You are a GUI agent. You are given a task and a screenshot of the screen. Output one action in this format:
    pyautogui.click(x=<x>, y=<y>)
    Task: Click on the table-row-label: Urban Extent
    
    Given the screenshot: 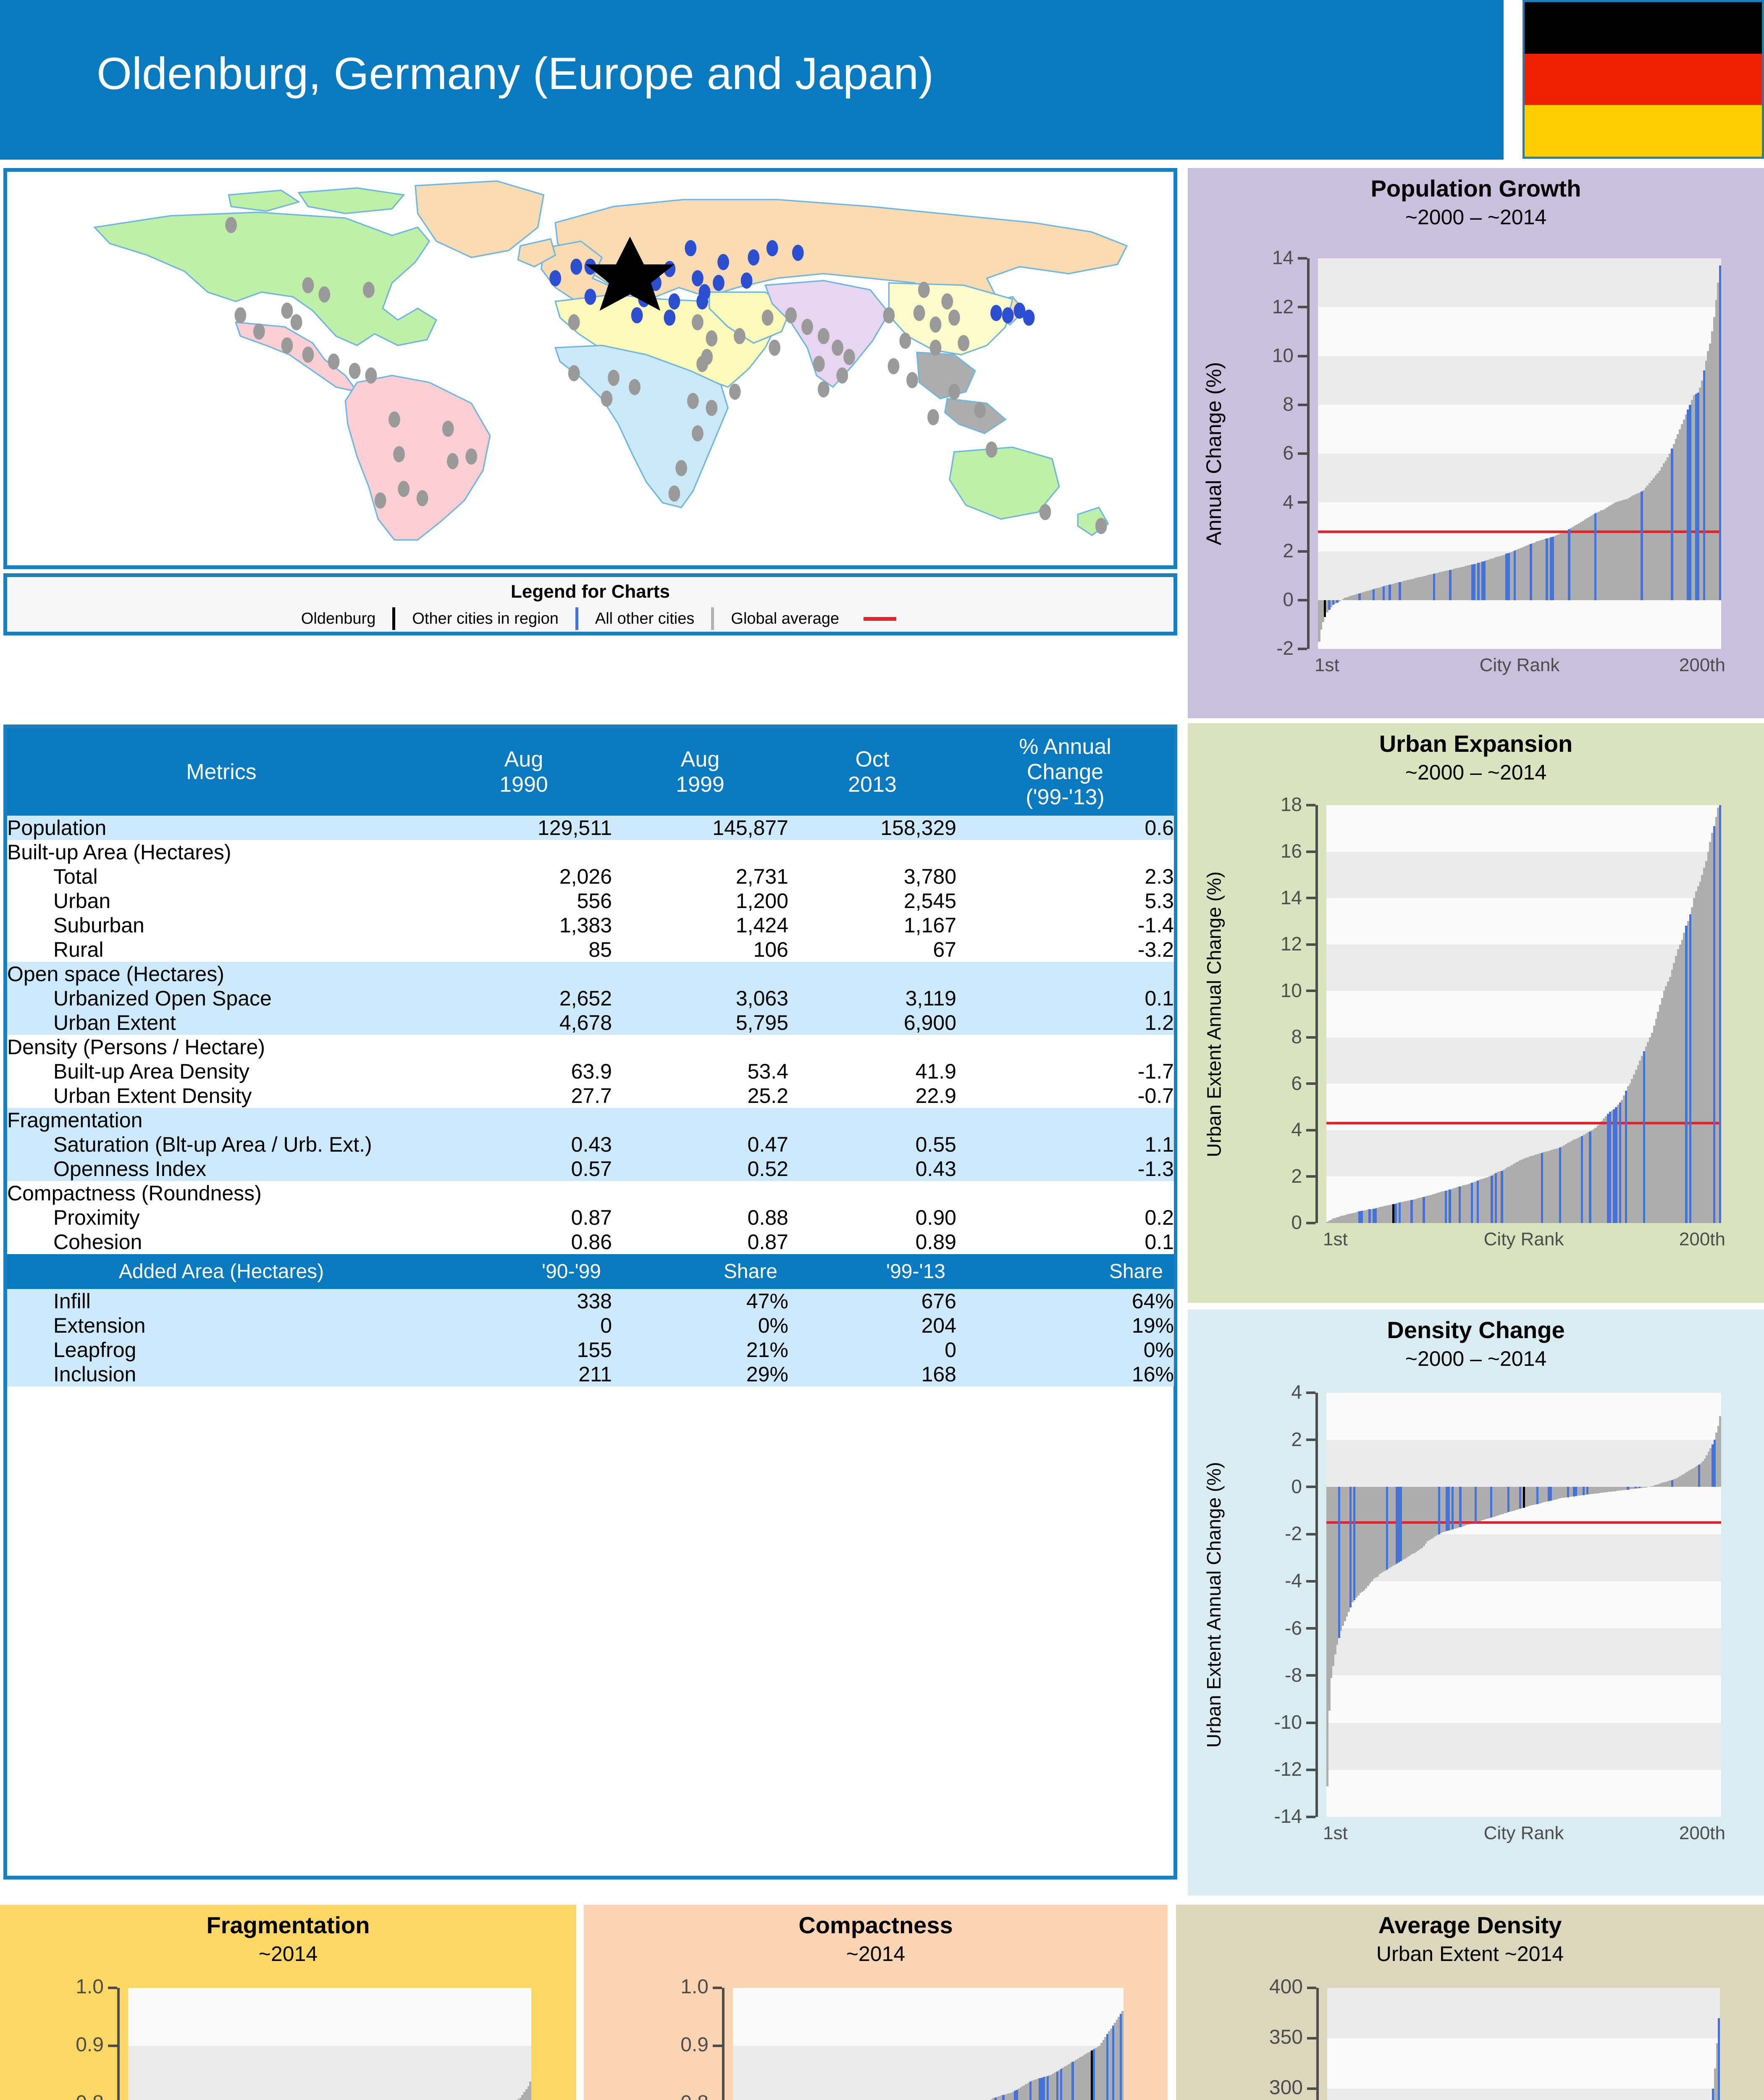 What is the action you would take?
    pyautogui.click(x=114, y=1022)
    